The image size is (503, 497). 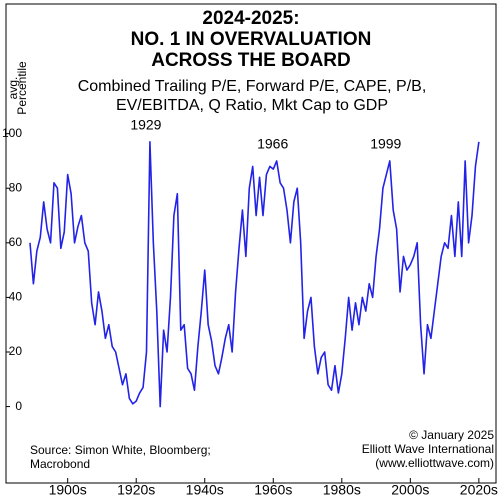 I want to click on chart-title: NO. 1 IN OVERVALUATION, so click(x=251, y=39).